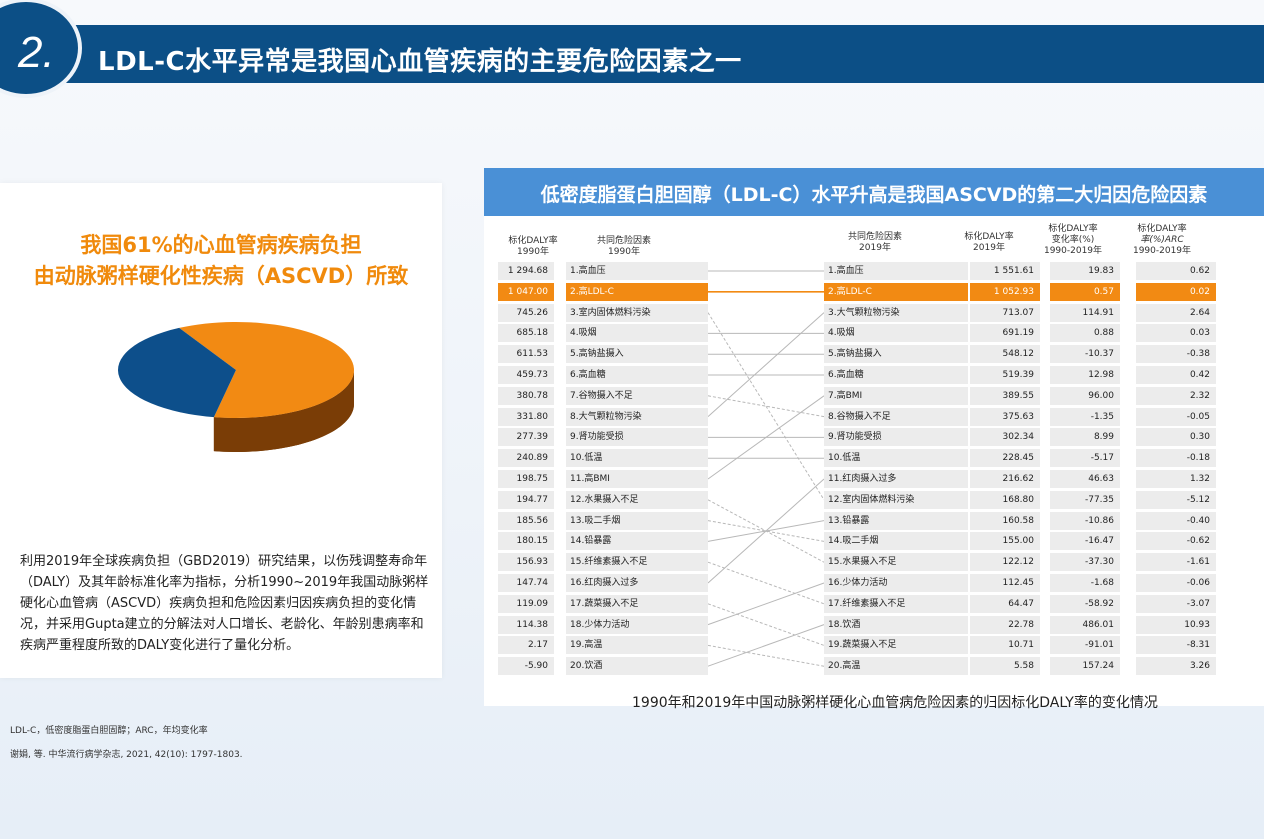 Image resolution: width=1264 pixels, height=839 pixels. What do you see at coordinates (637, 458) in the screenshot?
I see `risk-1990-cell: 10.低温` at bounding box center [637, 458].